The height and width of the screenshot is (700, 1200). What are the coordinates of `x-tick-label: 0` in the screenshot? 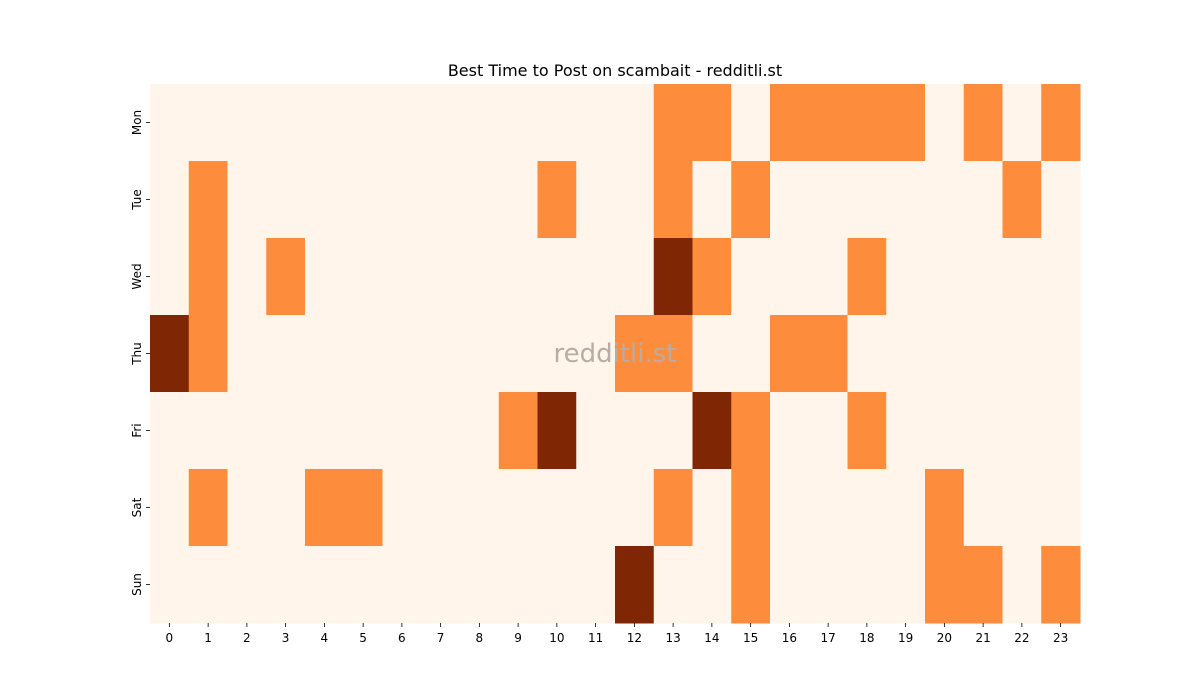 It's located at (170, 638).